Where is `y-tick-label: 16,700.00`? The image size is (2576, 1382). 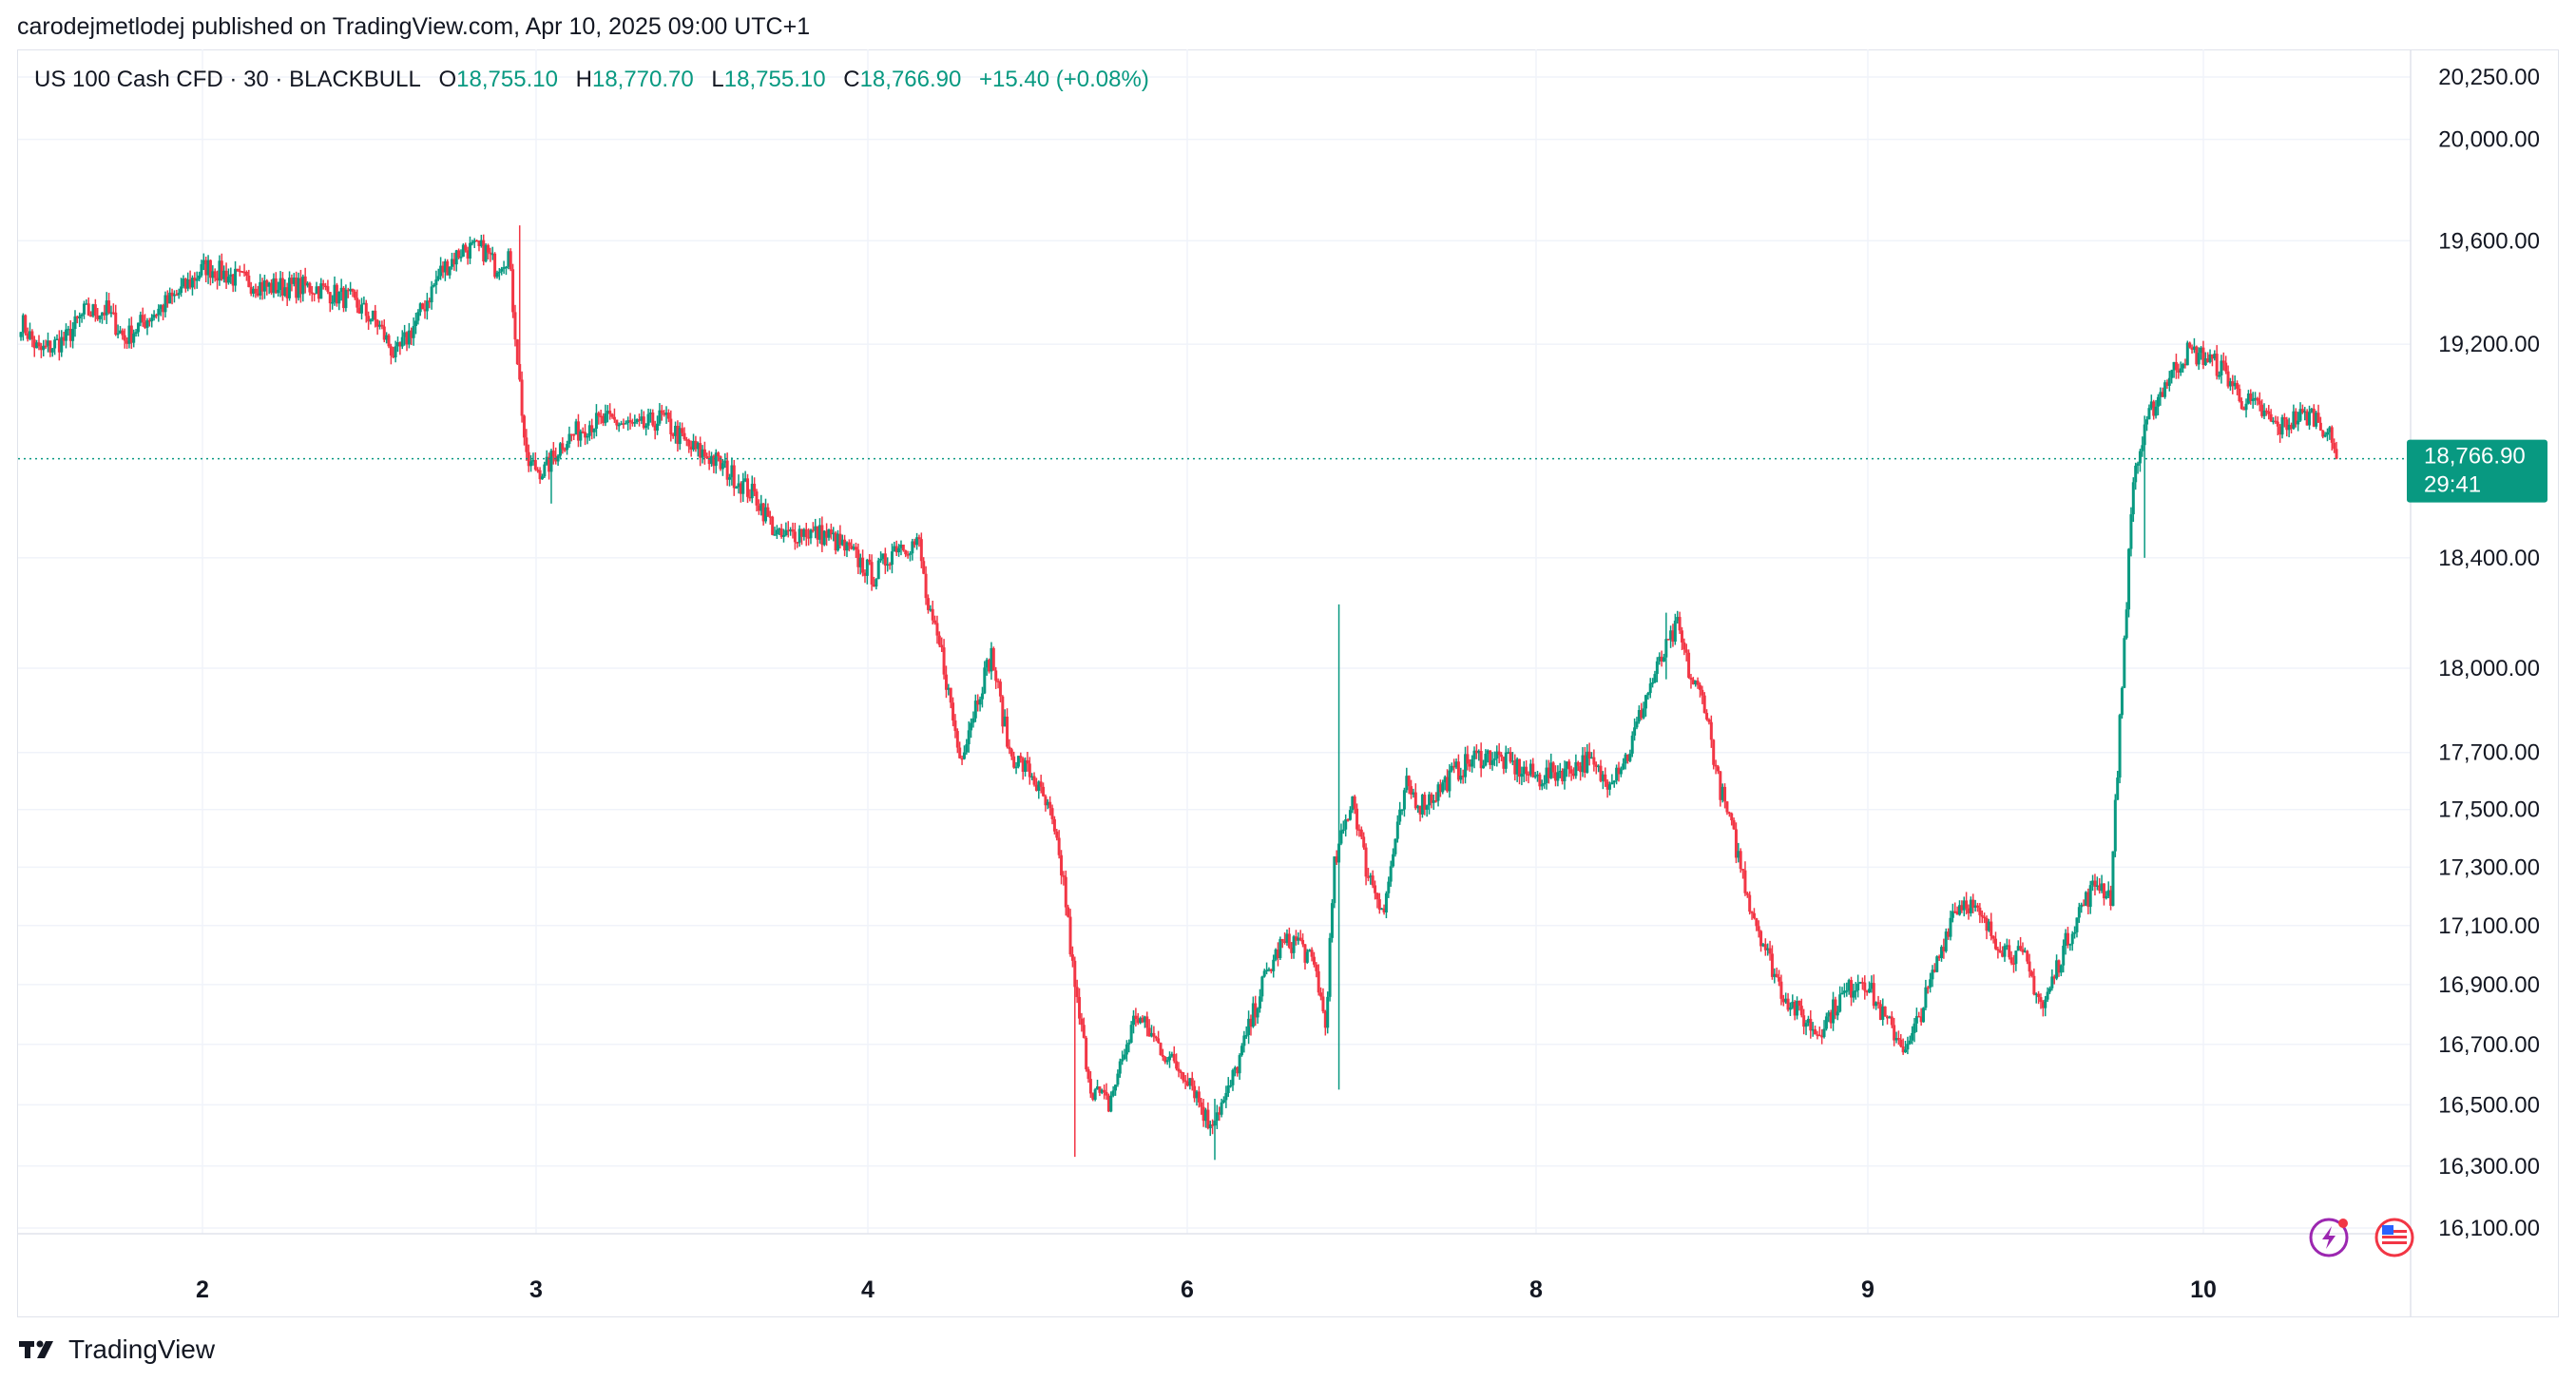 y-tick-label: 16,700.00 is located at coordinates (2489, 1045).